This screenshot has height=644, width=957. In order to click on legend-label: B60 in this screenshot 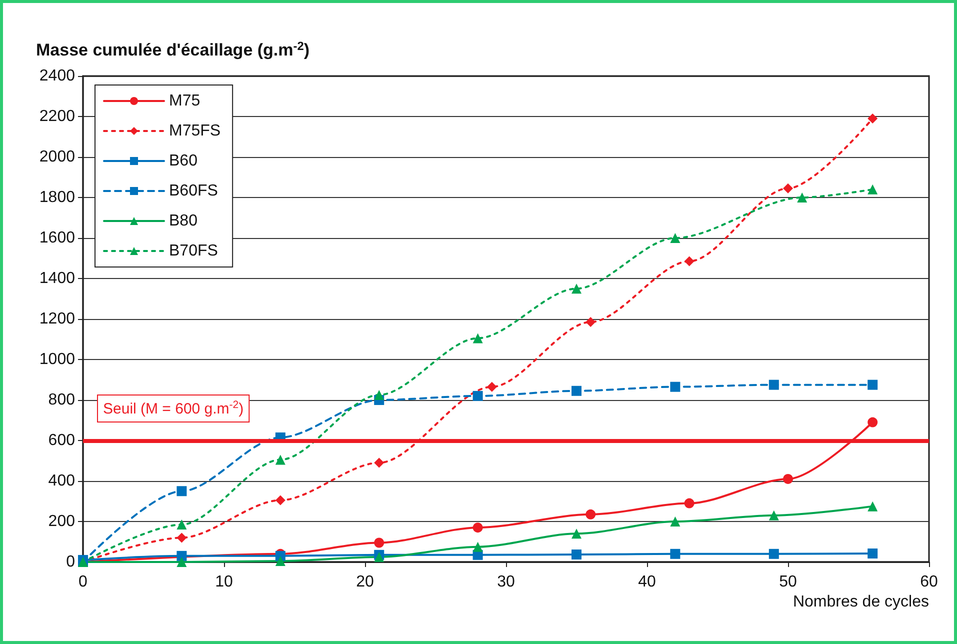, I will do `click(183, 161)`.